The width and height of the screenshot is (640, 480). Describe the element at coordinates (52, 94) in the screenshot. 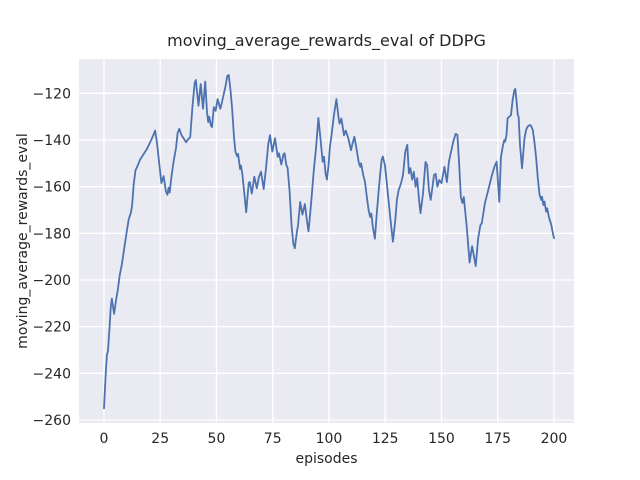

I see `y-tick-label: −120` at that location.